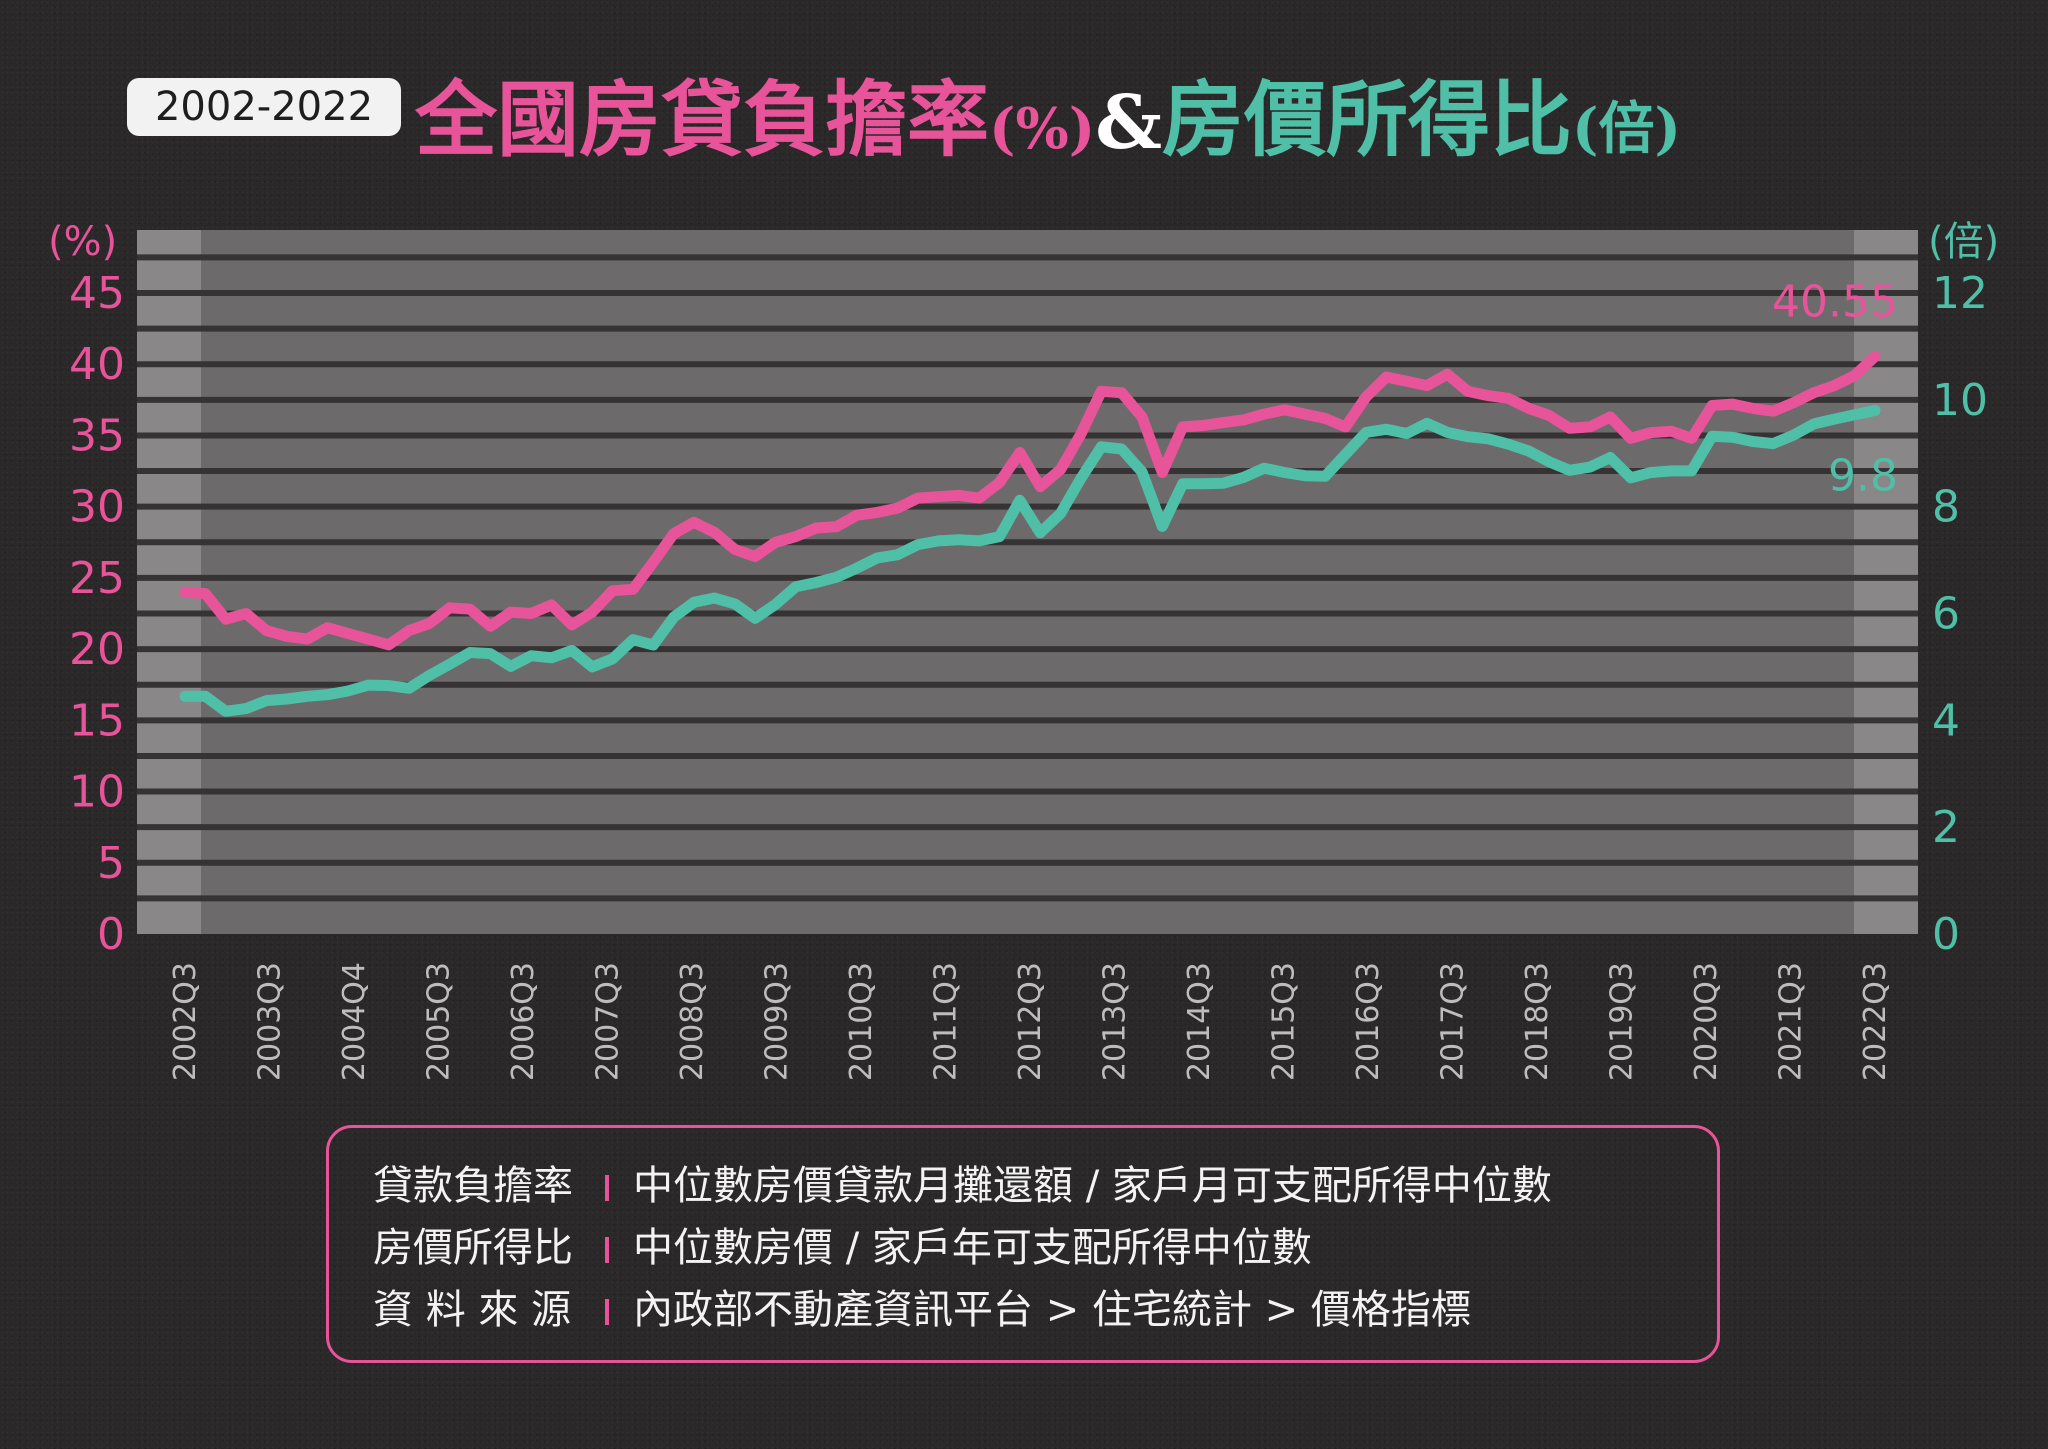 The height and width of the screenshot is (1449, 2048). I want to click on x-tick-label: 2012Q3, so click(1030, 1021).